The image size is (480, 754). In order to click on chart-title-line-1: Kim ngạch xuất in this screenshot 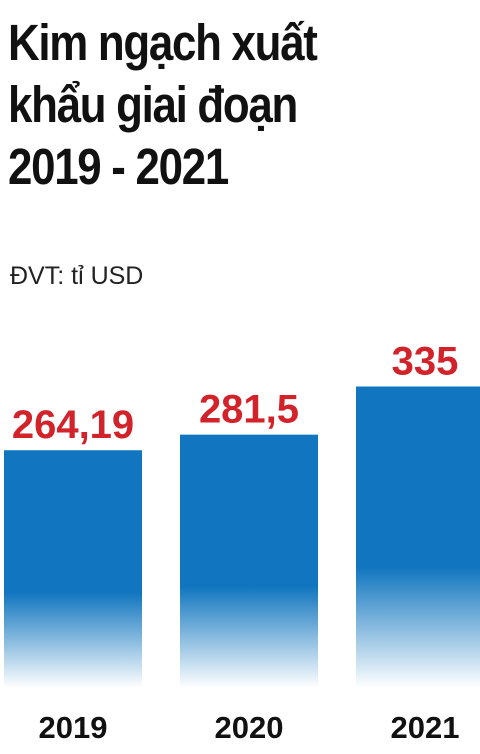, I will do `click(163, 42)`.